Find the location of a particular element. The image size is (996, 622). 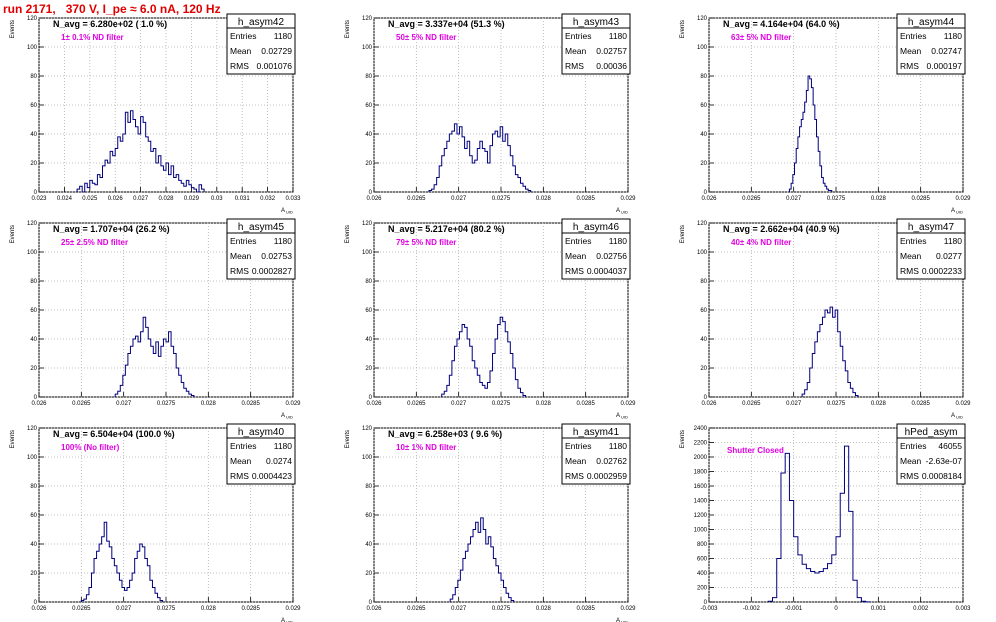

x-tick-label: 0 is located at coordinates (836, 609).